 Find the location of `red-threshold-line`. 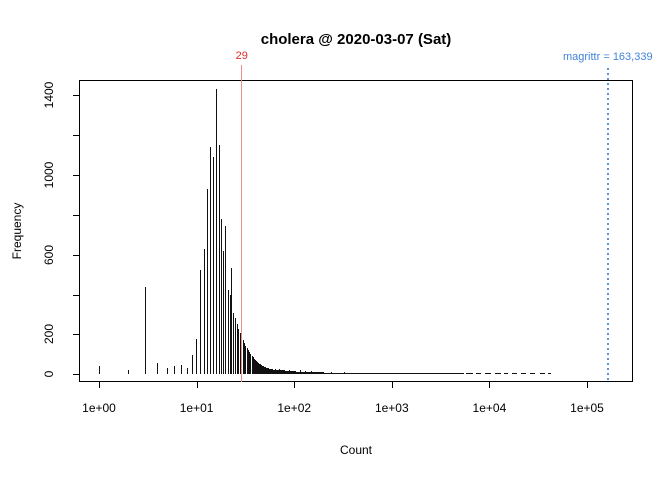

red-threshold-line is located at coordinates (242, 223).